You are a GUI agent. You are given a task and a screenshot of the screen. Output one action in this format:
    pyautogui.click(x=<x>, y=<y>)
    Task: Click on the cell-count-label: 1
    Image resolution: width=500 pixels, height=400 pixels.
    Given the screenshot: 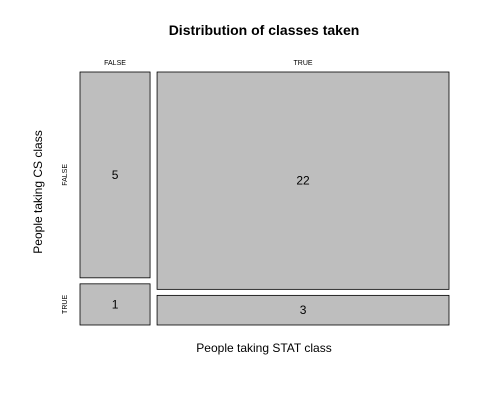 What is the action you would take?
    pyautogui.click(x=115, y=304)
    